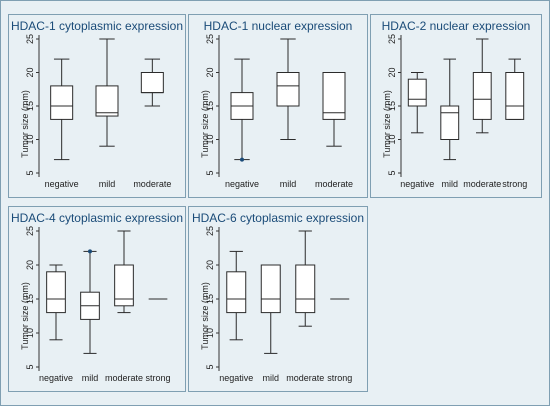 Image resolution: width=550 pixels, height=406 pixels. I want to click on chart-title: HDAC-6 cytoplasmic expression, so click(278, 218).